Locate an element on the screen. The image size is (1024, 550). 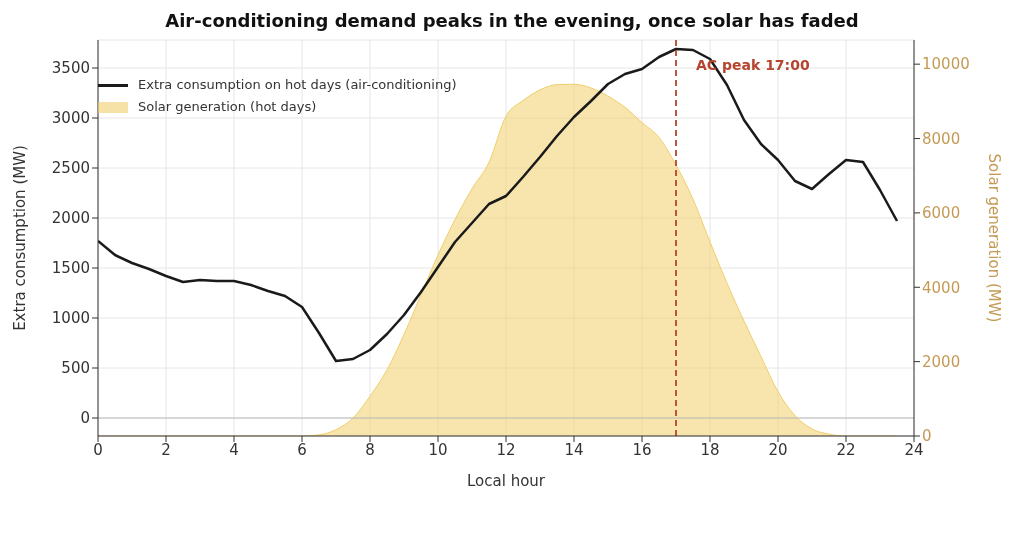
y2-tick-label: 8000 is located at coordinates (941, 138).